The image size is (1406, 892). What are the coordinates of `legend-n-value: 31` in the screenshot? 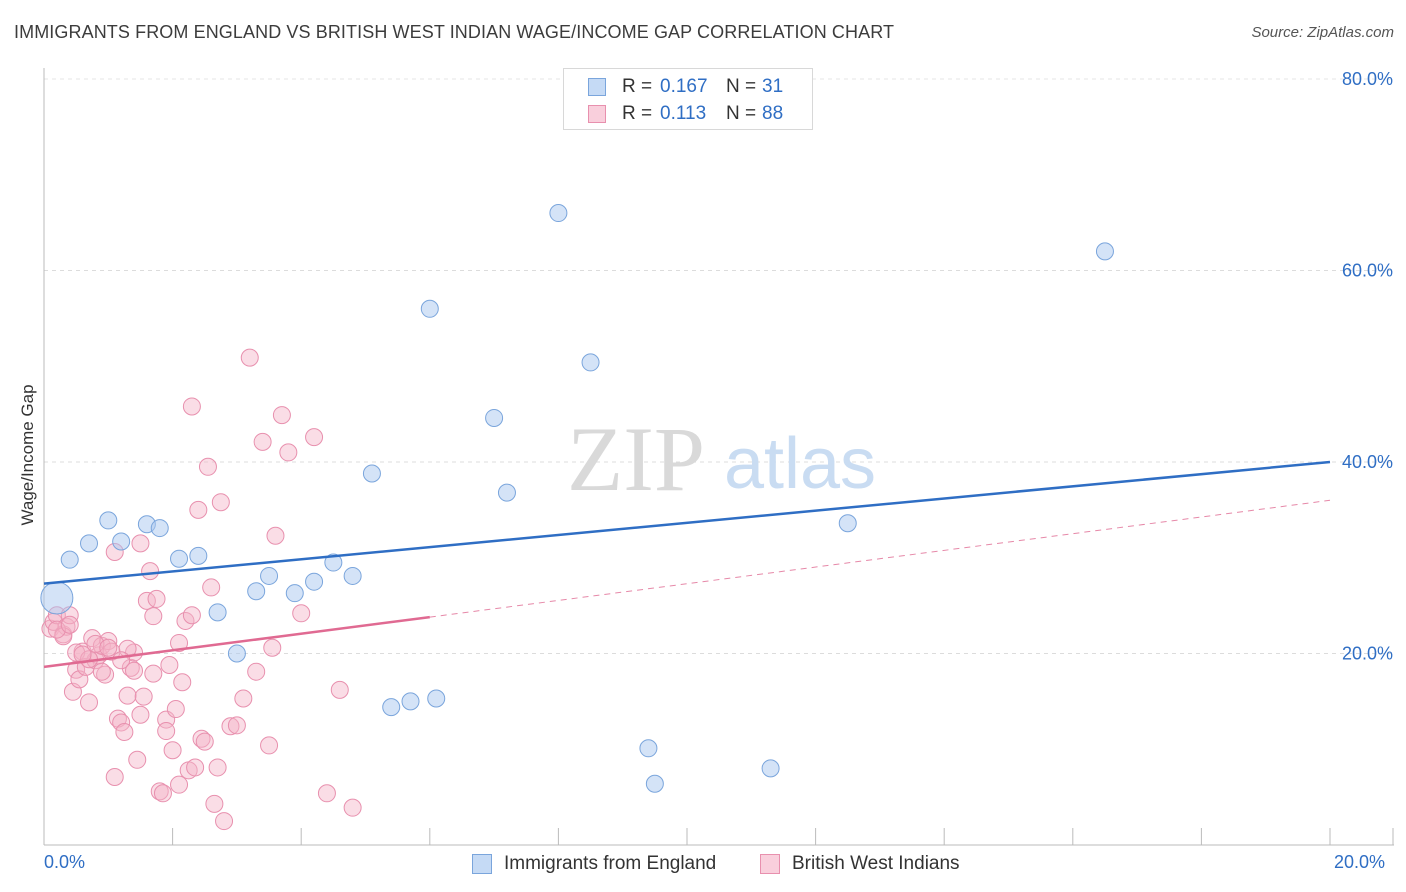 It's located at (773, 86).